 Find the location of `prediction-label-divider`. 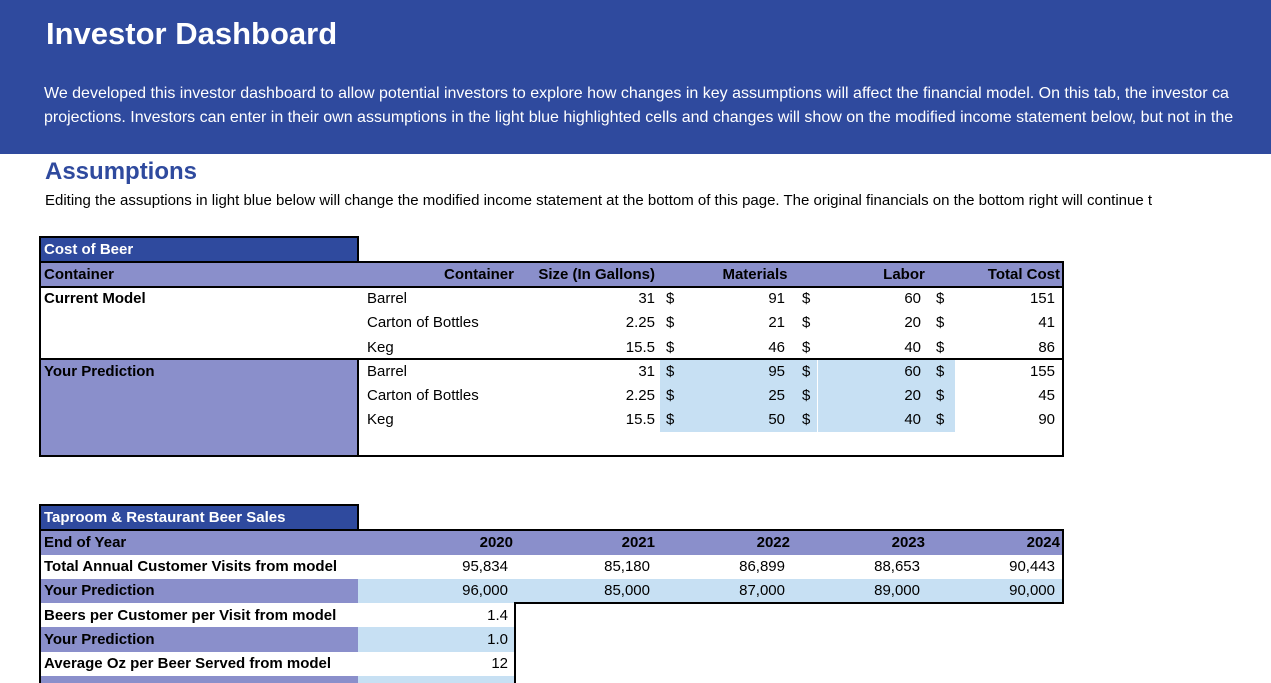

prediction-label-divider is located at coordinates (358, 407).